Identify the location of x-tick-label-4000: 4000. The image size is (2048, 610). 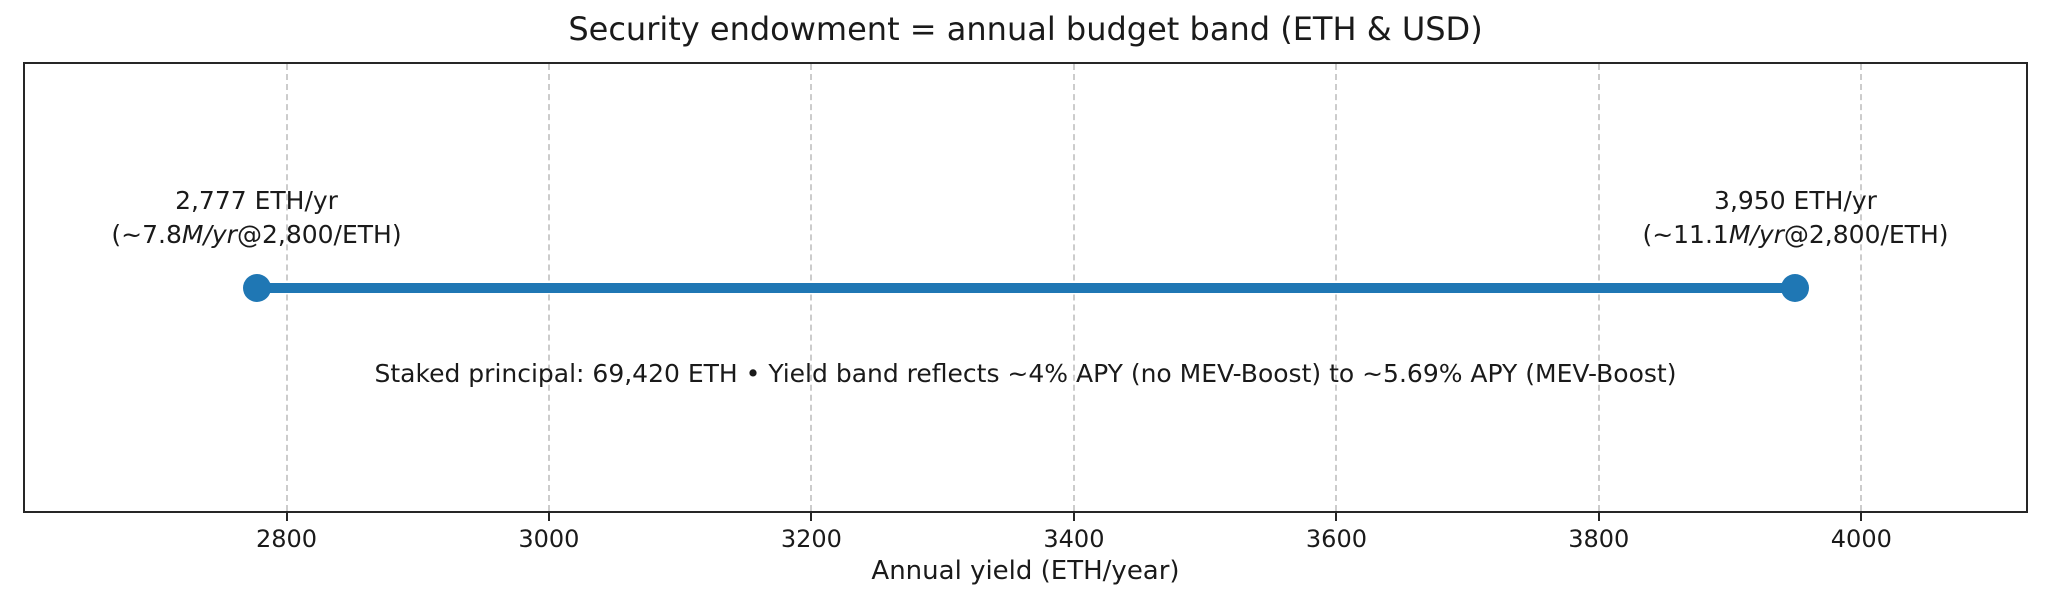
(1861, 539).